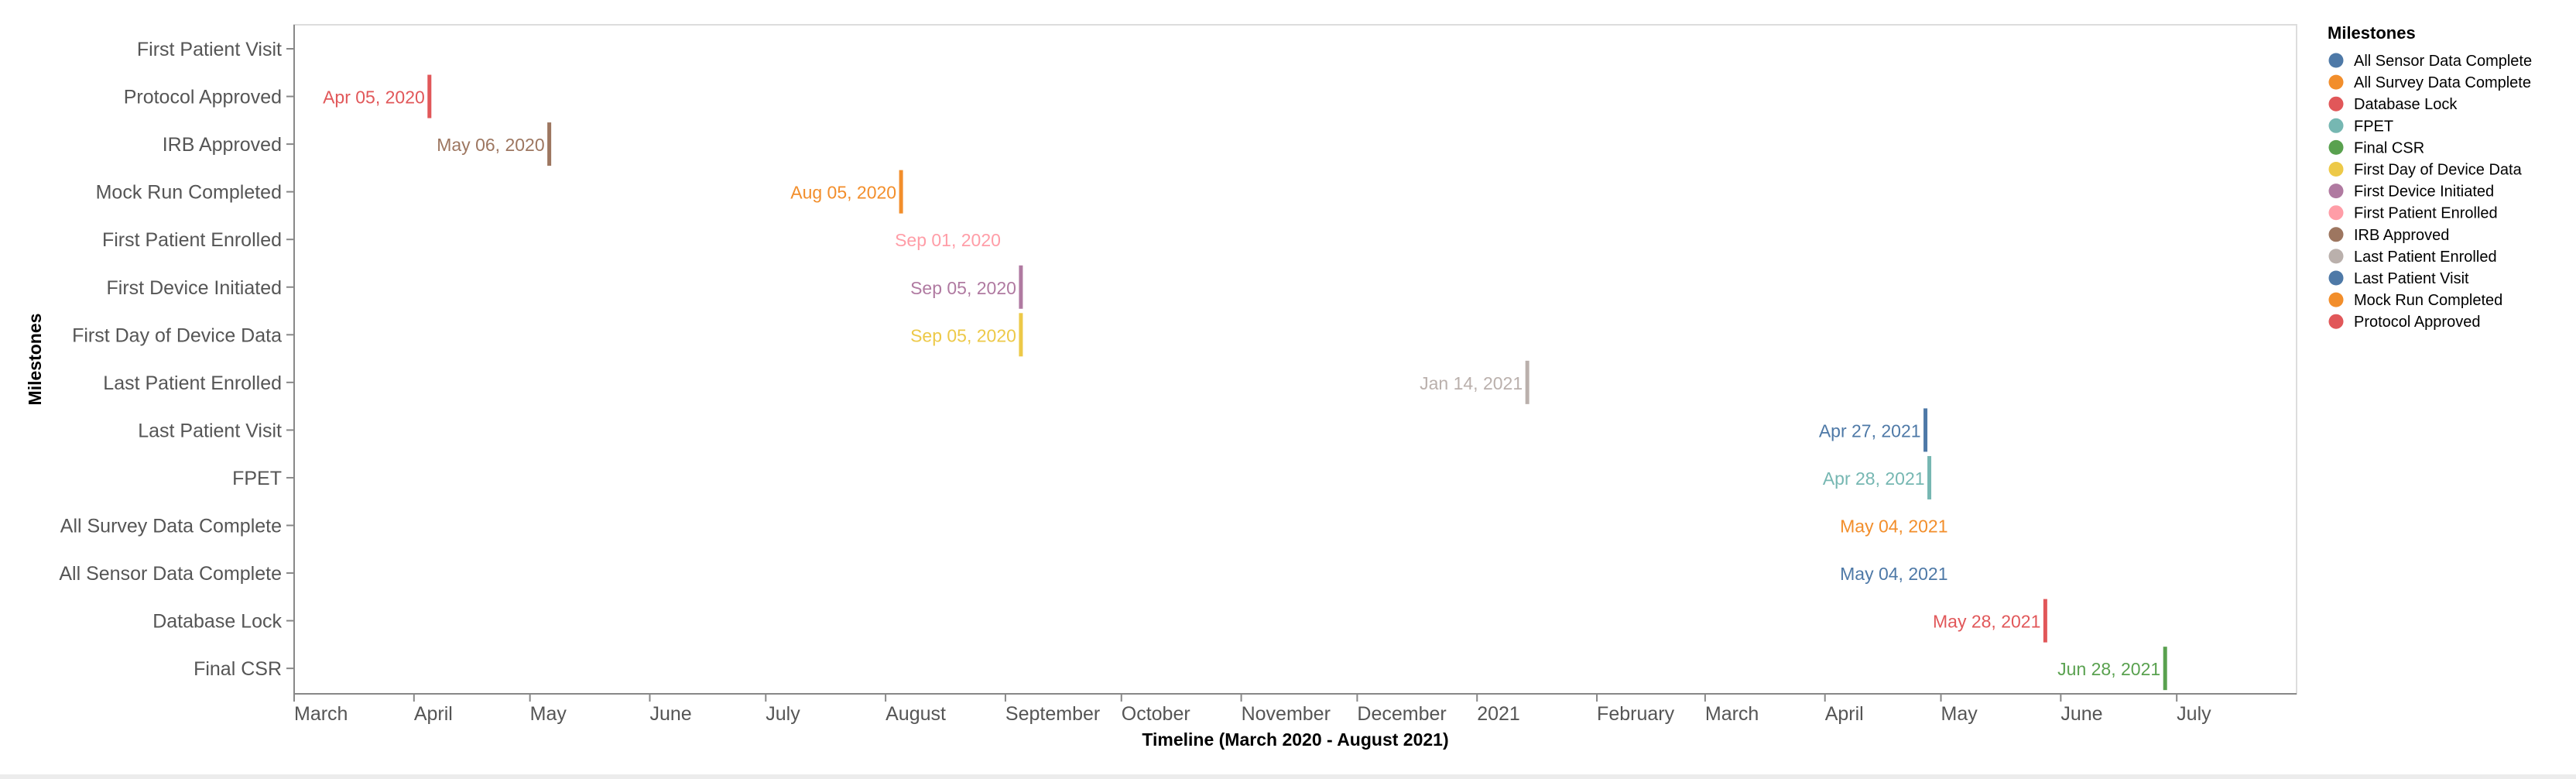 The height and width of the screenshot is (779, 2576). Describe the element at coordinates (2108, 669) in the screenshot. I see `milestone-date-label: Jun 28, 2021` at that location.